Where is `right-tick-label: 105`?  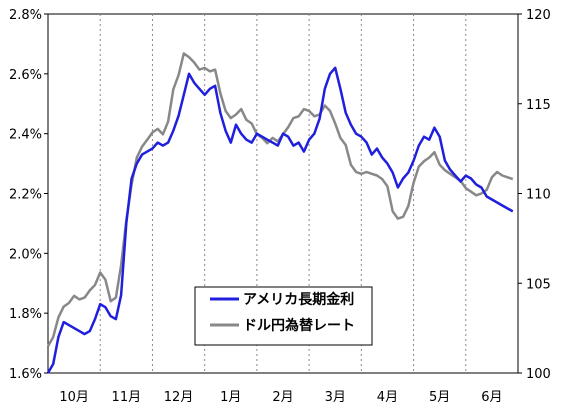 right-tick-label: 105 is located at coordinates (538, 284).